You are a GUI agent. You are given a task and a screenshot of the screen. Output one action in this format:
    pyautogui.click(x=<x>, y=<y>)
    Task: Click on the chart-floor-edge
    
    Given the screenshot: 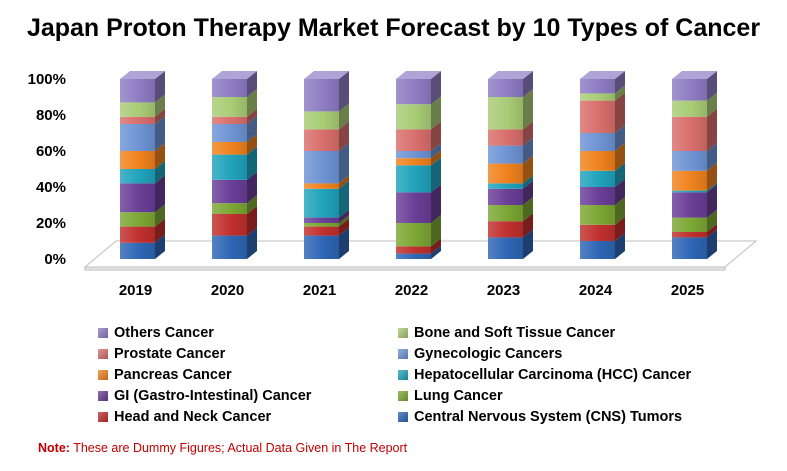 What is the action you would take?
    pyautogui.click(x=405, y=268)
    